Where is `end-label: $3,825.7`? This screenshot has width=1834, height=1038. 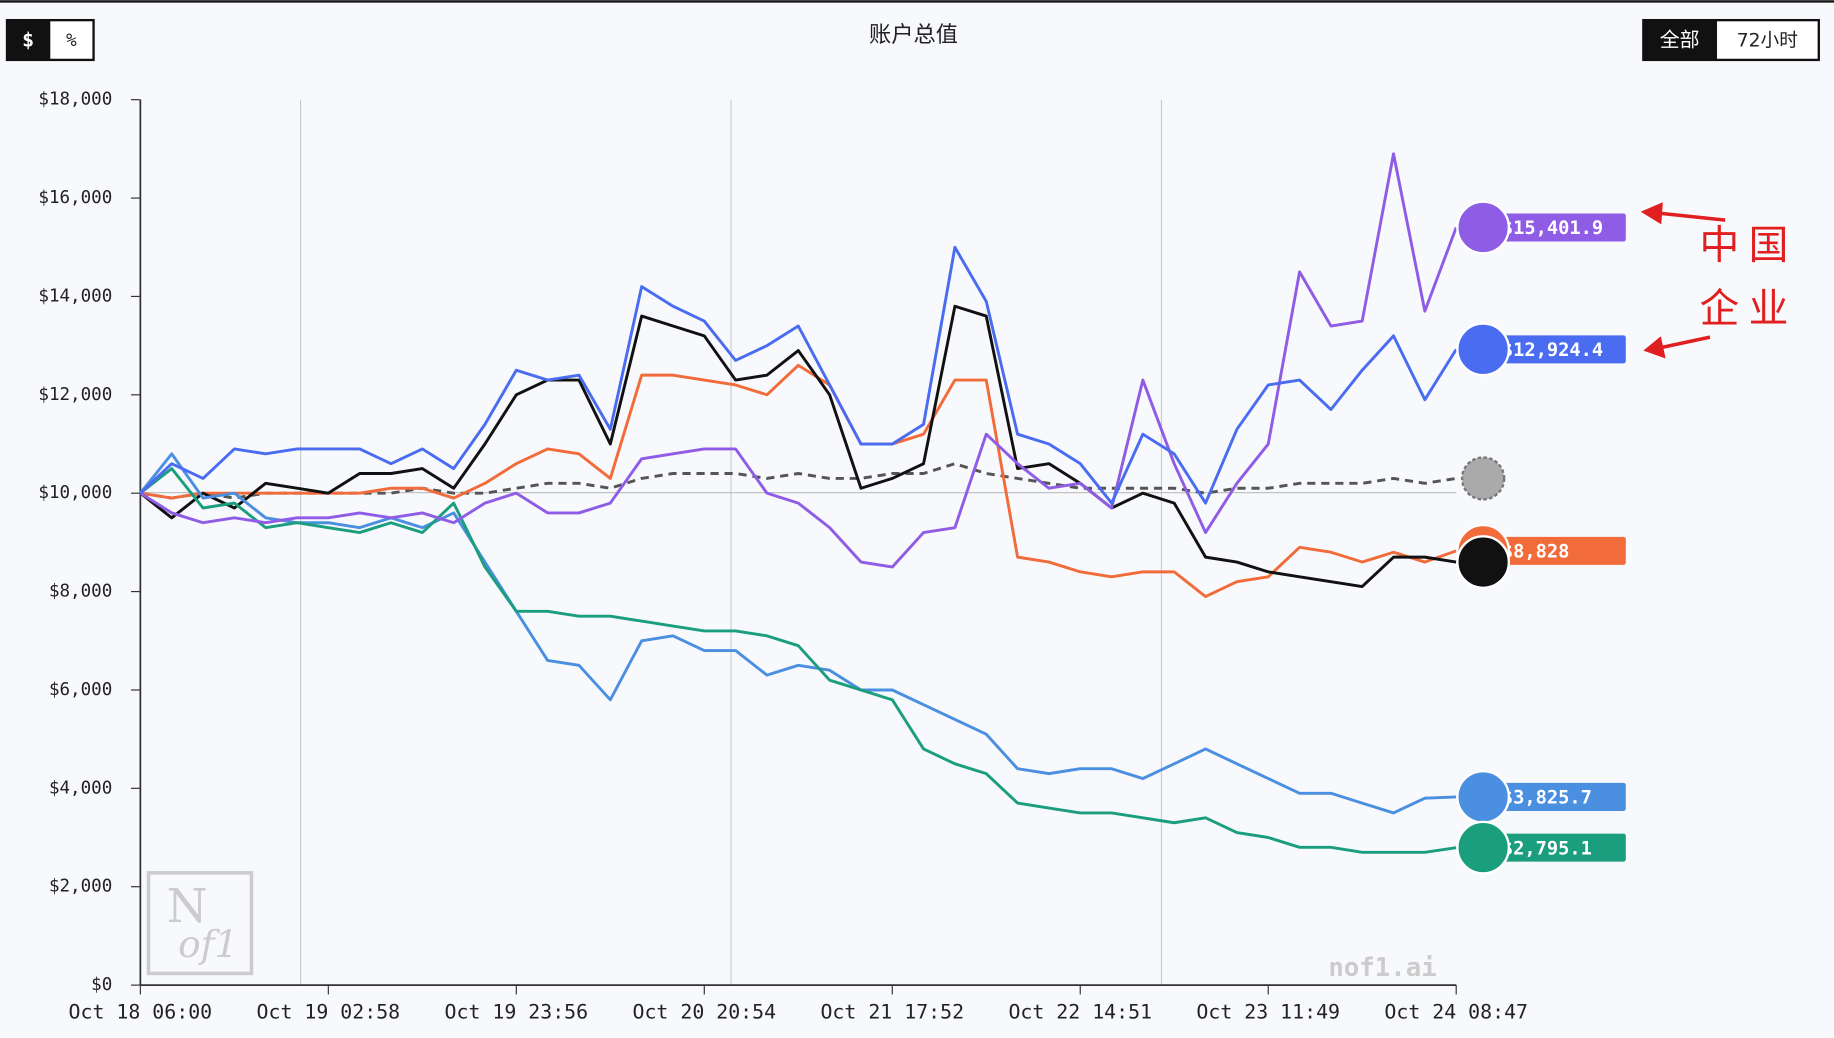 end-label: $3,825.7 is located at coordinates (1547, 798).